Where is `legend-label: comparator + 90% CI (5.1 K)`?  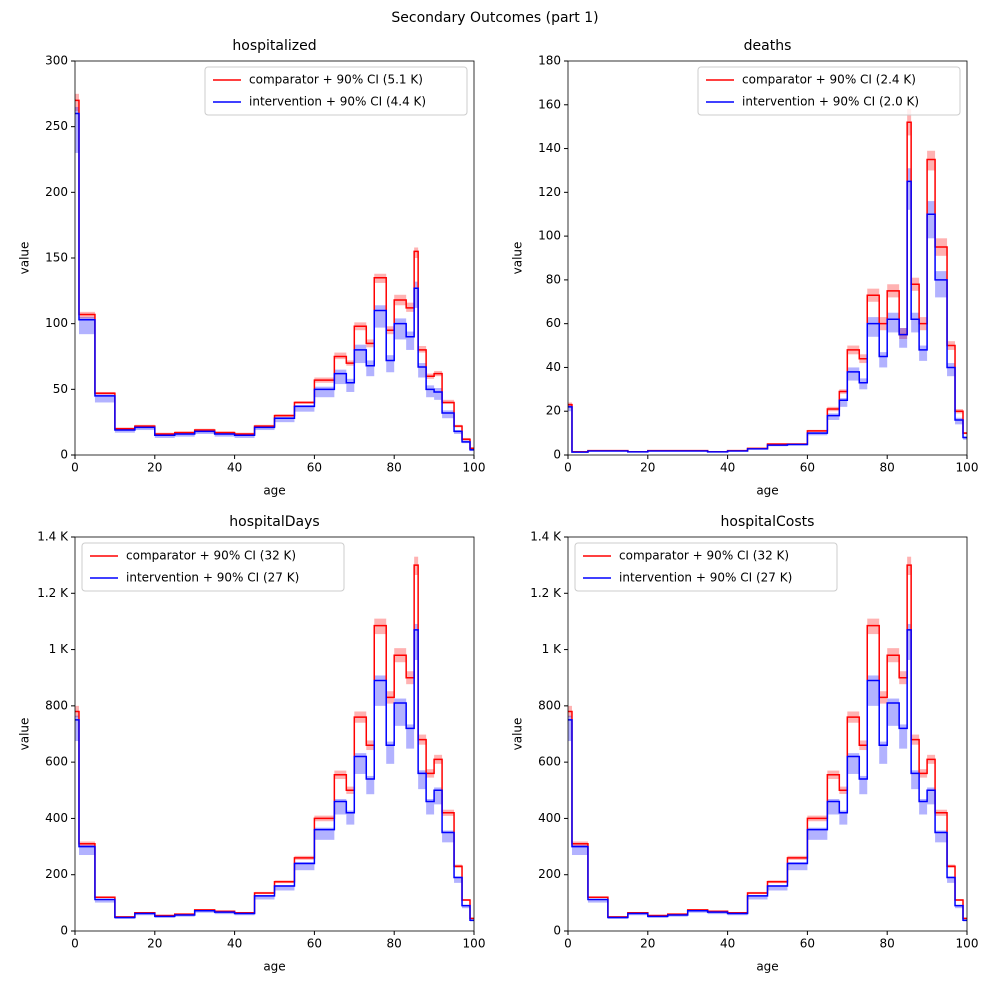
legend-label: comparator + 90% CI (5.1 K) is located at coordinates (336, 80).